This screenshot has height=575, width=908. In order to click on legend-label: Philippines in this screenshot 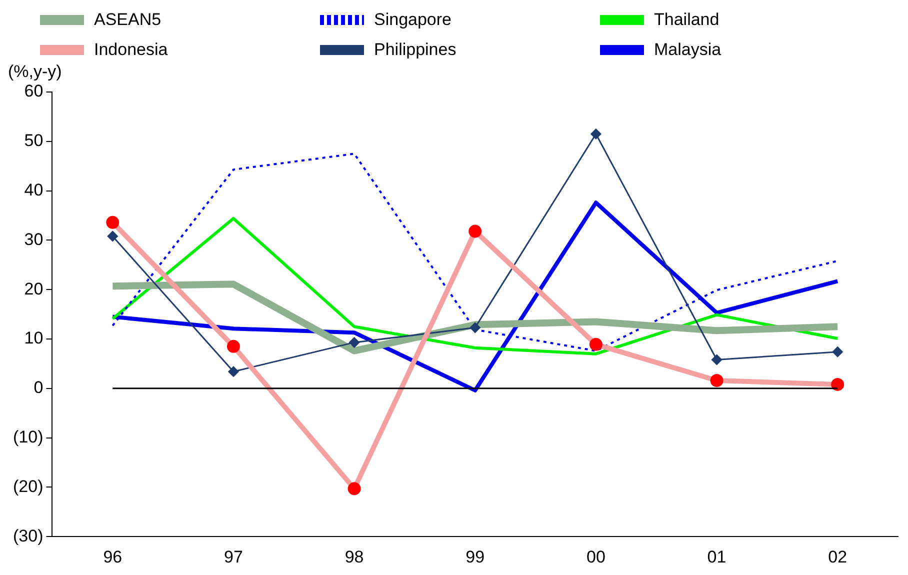, I will do `click(415, 50)`.